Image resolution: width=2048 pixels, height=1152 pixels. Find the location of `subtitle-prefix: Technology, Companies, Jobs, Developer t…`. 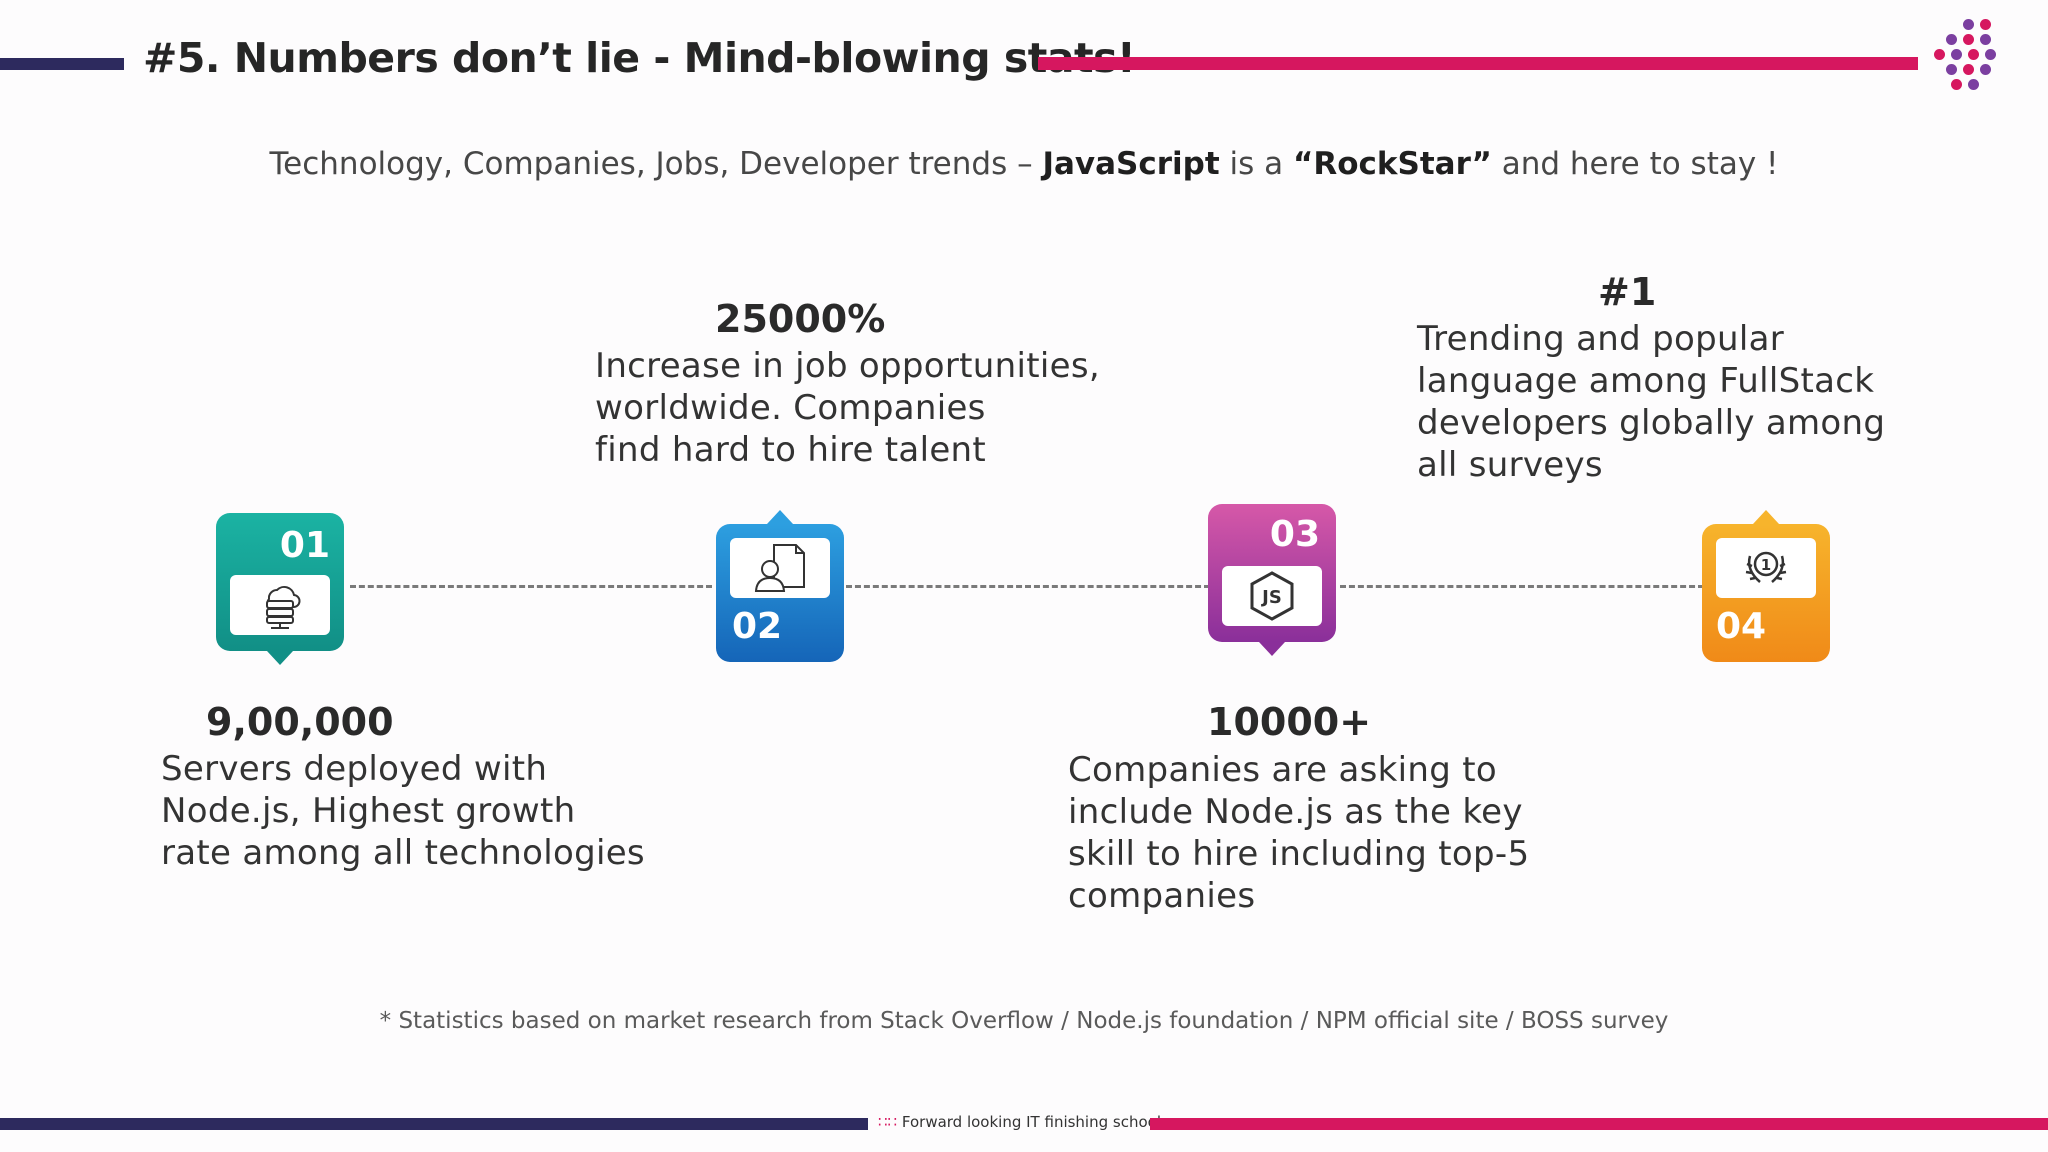

subtitle-prefix: Technology, Companies, Jobs, Developer t… is located at coordinates (656, 164).